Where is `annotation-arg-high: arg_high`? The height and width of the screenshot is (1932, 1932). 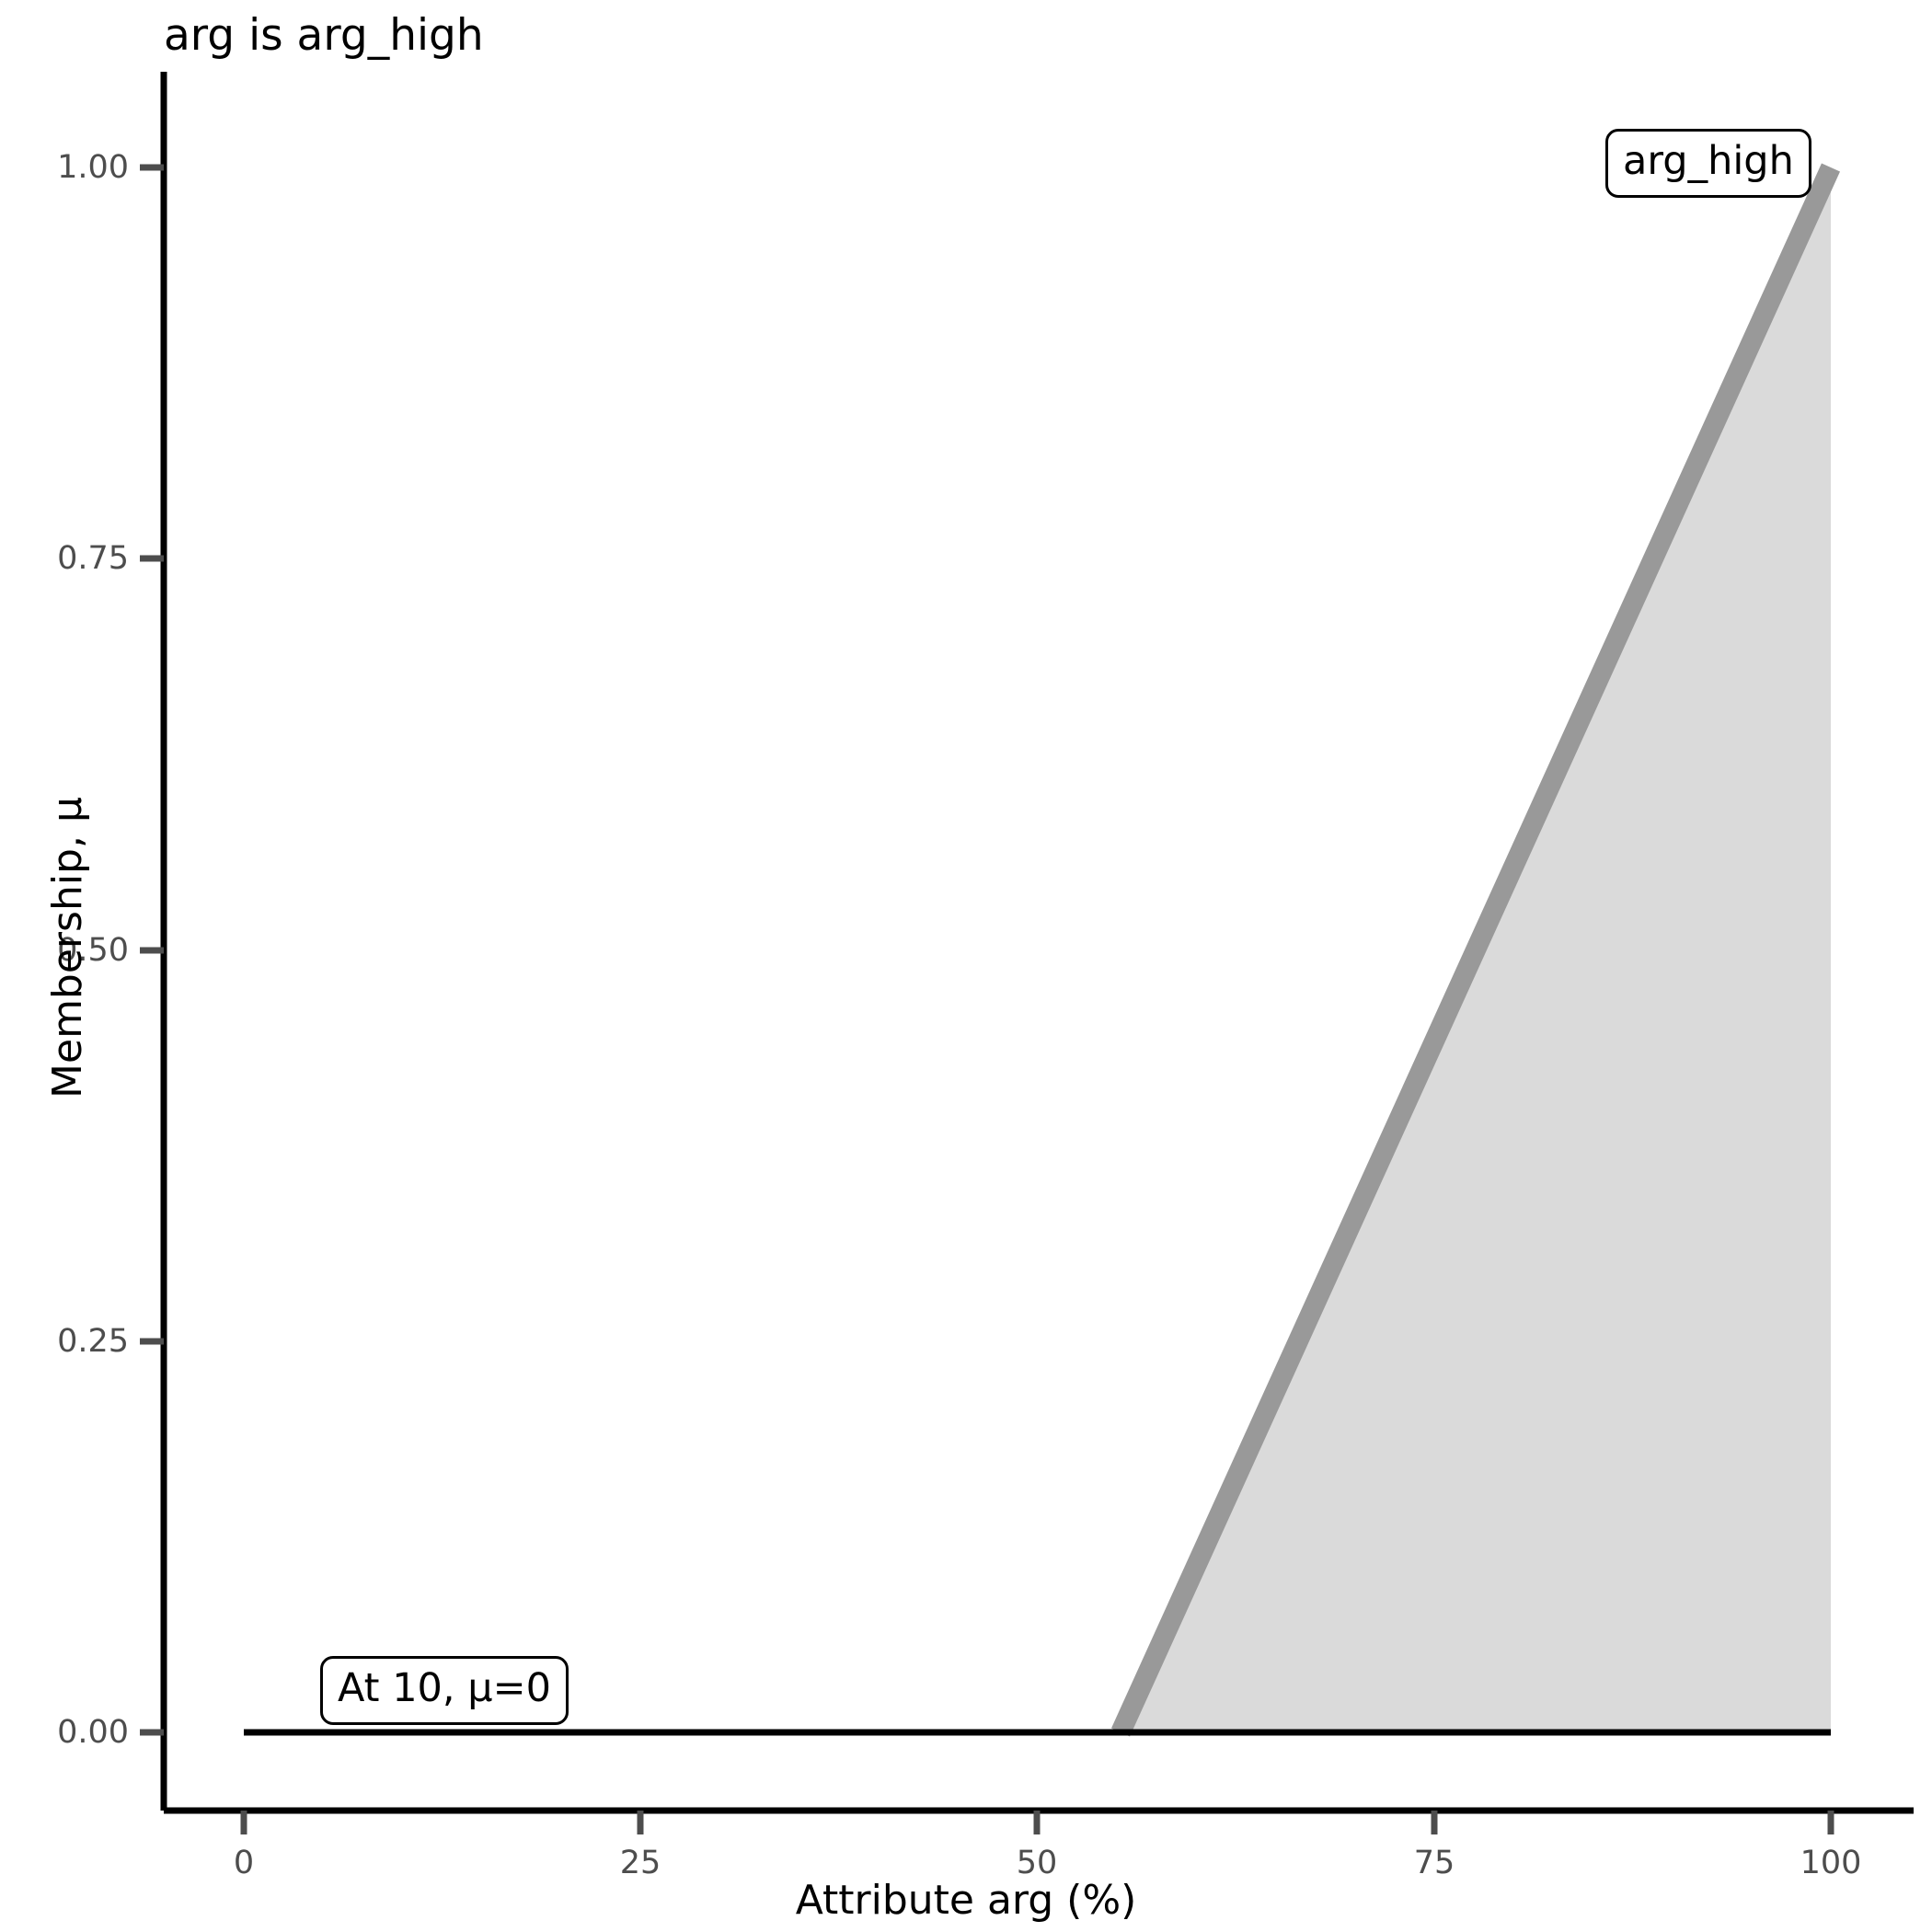 annotation-arg-high: arg_high is located at coordinates (1708, 163).